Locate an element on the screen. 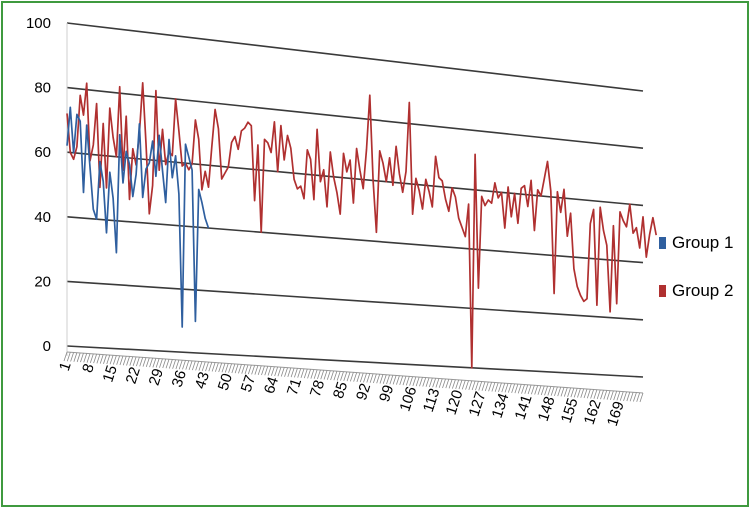 The width and height of the screenshot is (750, 508). x-tick-label: 141 is located at coordinates (524, 407).